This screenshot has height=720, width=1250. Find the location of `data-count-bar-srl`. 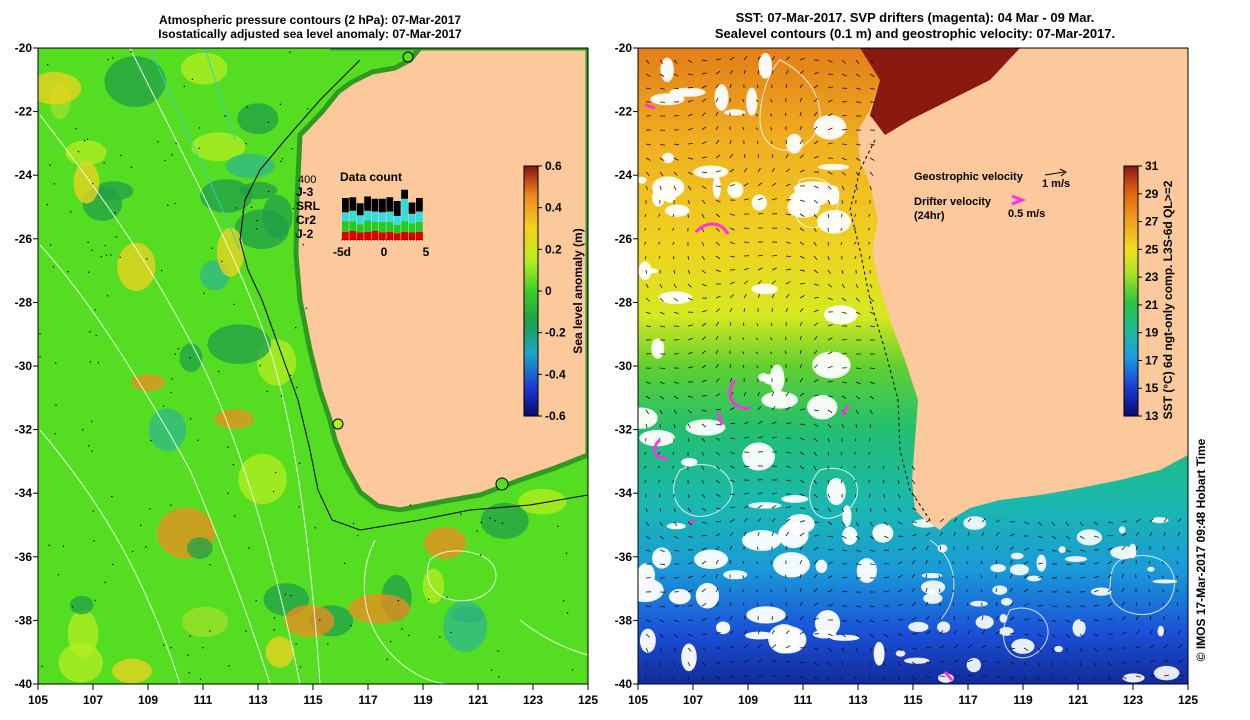

data-count-bar-srl is located at coordinates (412, 218).